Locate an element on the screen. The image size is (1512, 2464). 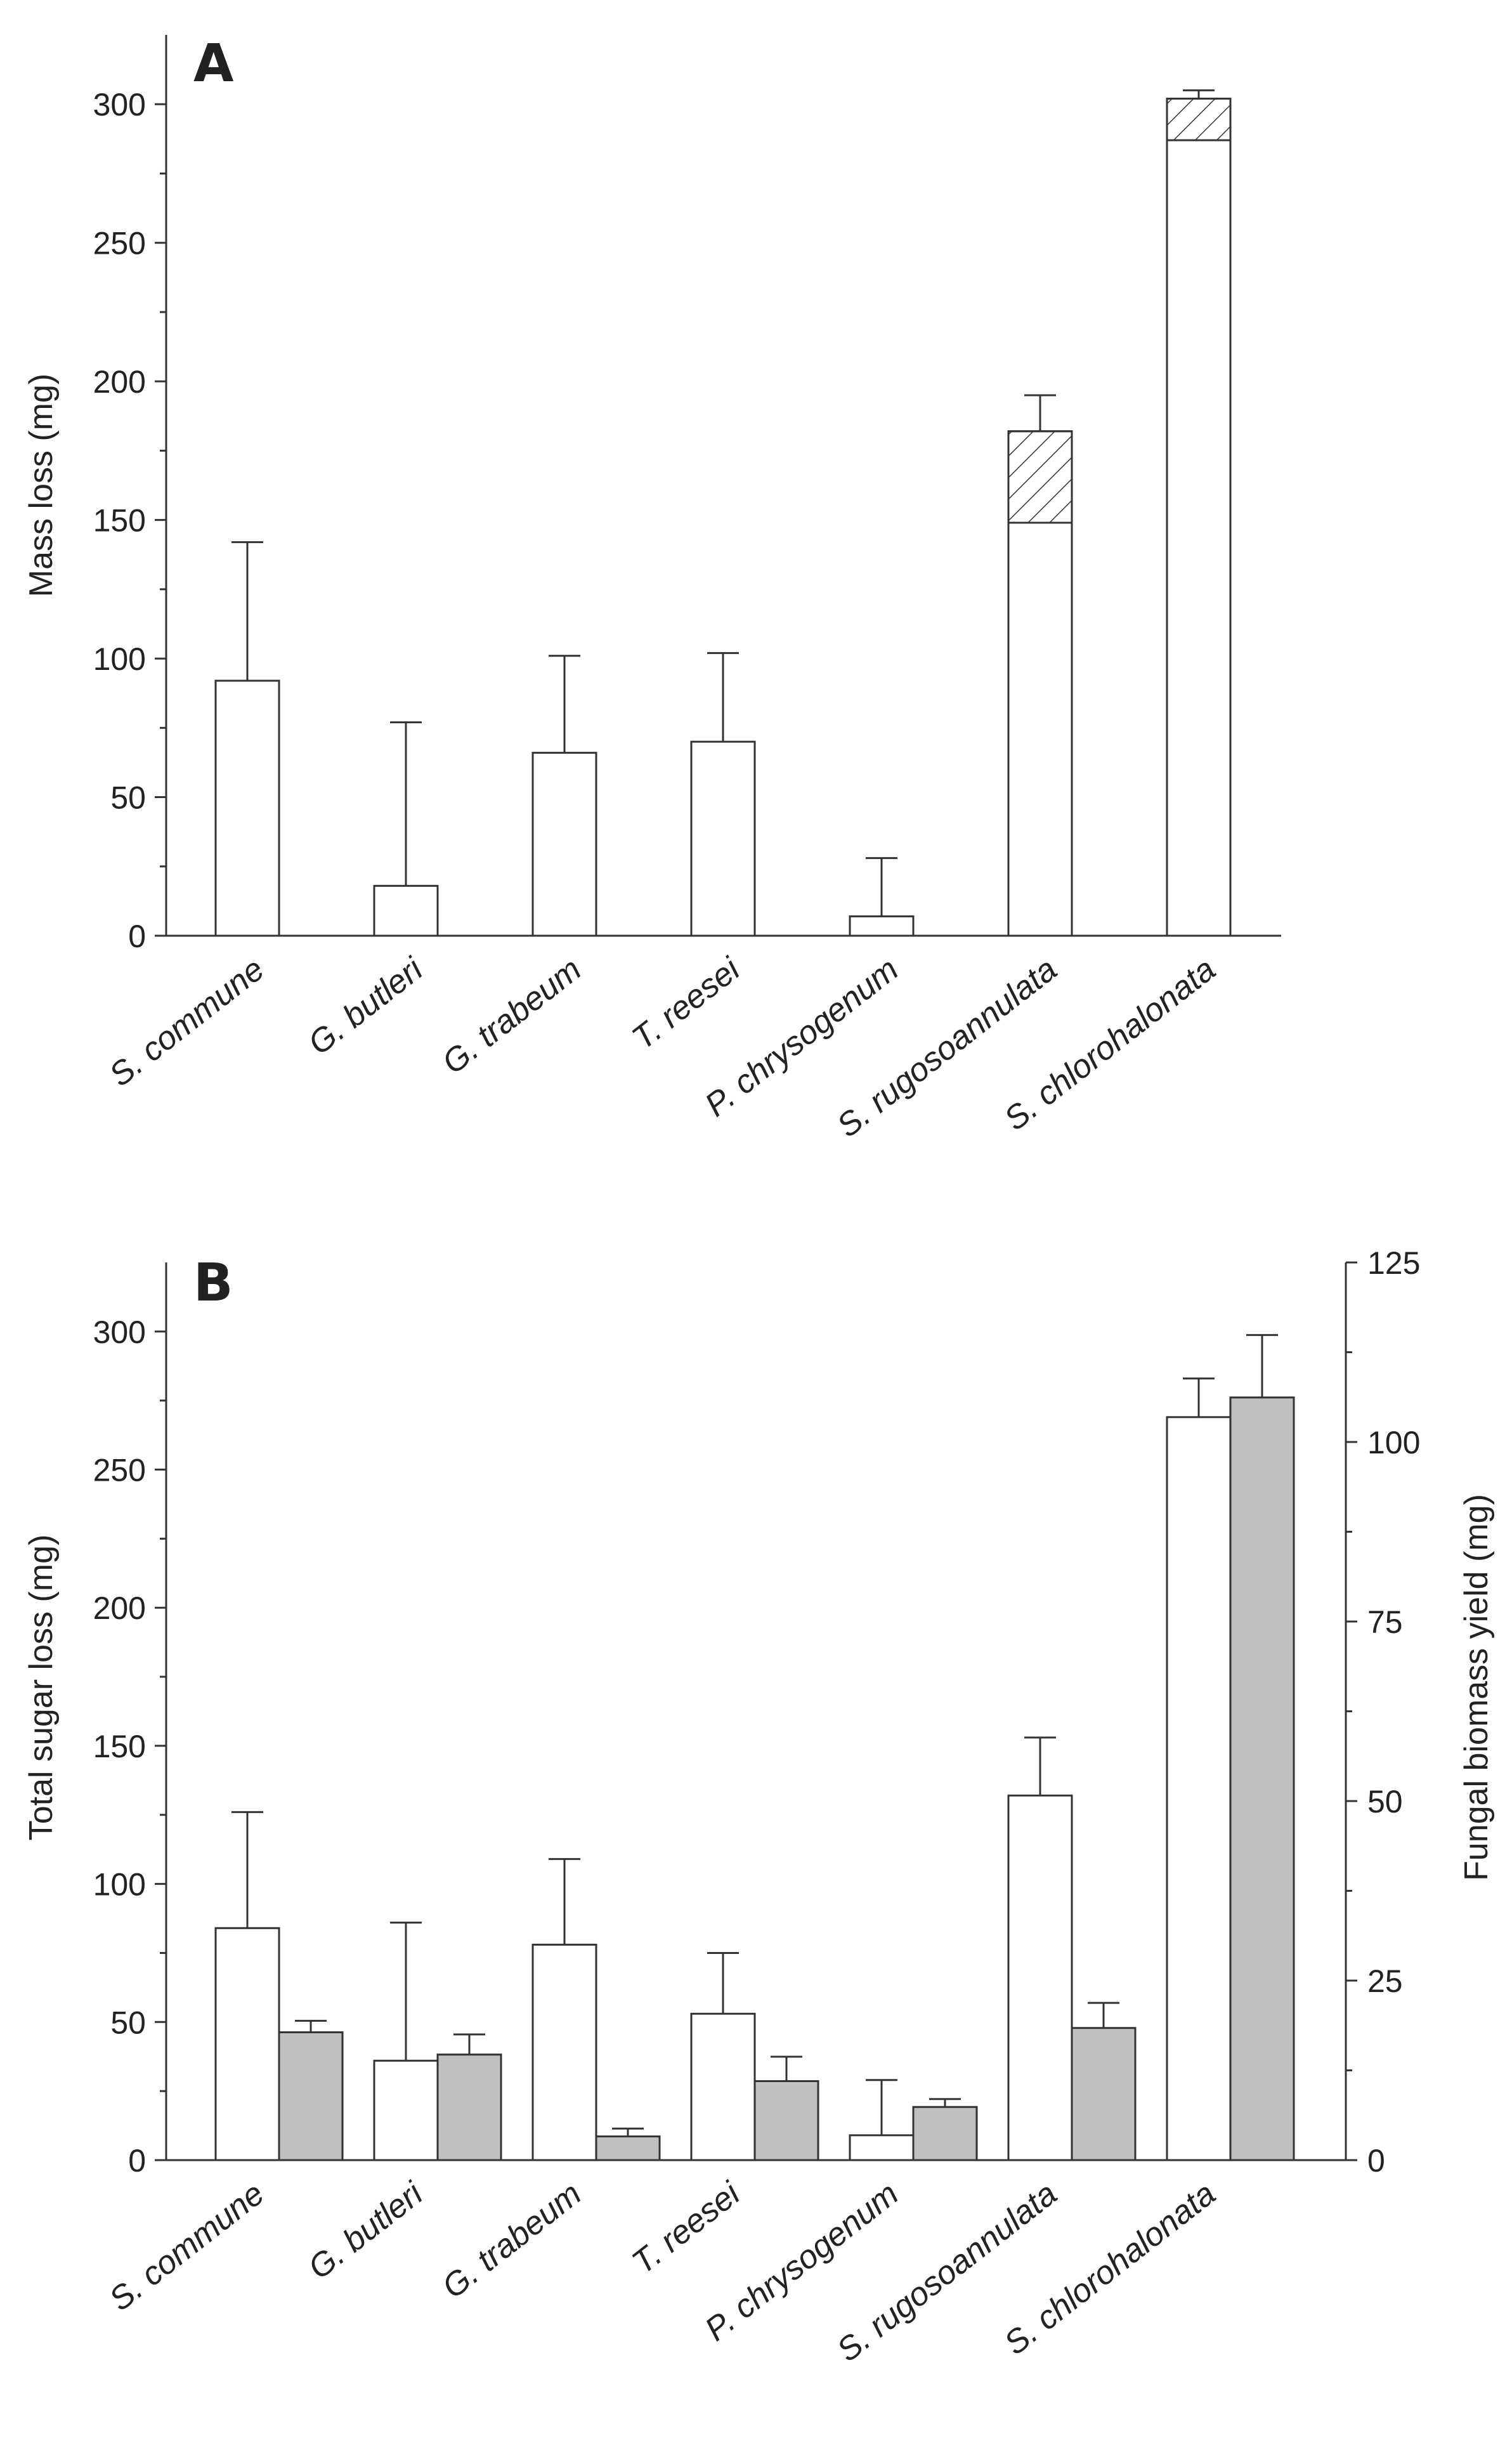
panel-b-category-label: S. commune is located at coordinates (187, 2246).